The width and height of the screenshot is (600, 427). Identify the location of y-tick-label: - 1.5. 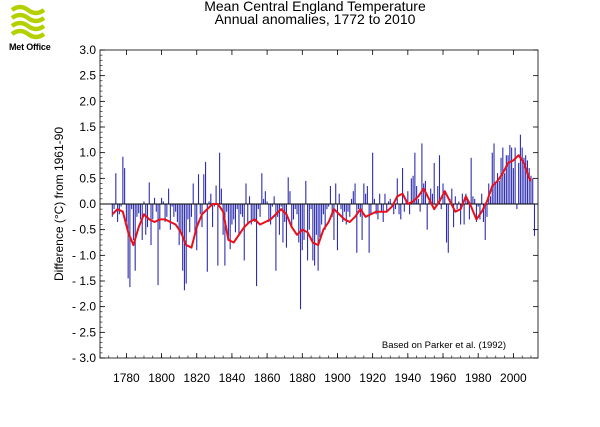
(84, 281).